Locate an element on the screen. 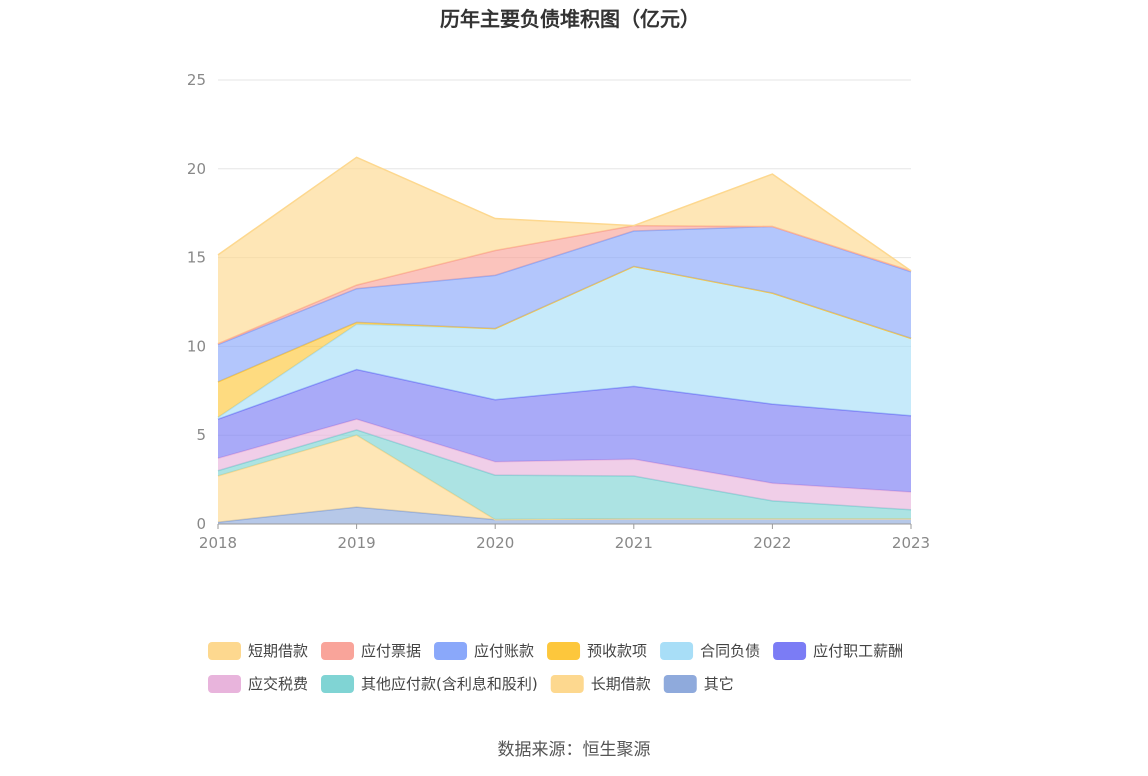 Image resolution: width=1148 pixels, height=776 pixels. legend-label: 应交税费 is located at coordinates (278, 684).